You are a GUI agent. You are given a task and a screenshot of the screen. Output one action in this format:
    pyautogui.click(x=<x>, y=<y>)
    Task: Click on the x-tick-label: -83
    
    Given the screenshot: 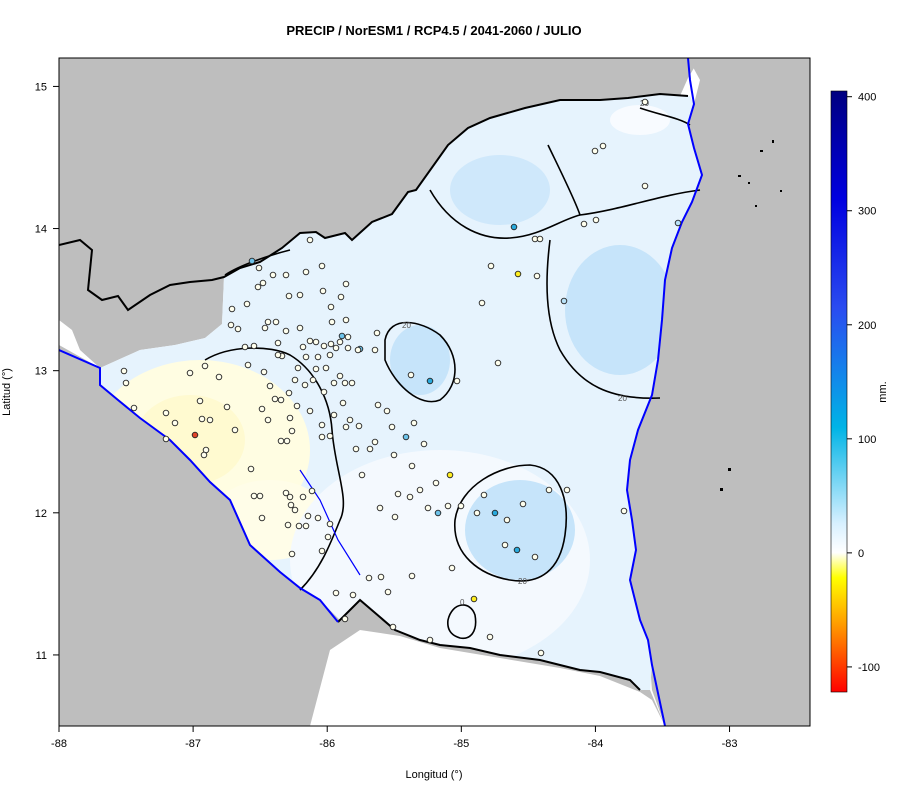 What is the action you would take?
    pyautogui.click(x=730, y=744)
    